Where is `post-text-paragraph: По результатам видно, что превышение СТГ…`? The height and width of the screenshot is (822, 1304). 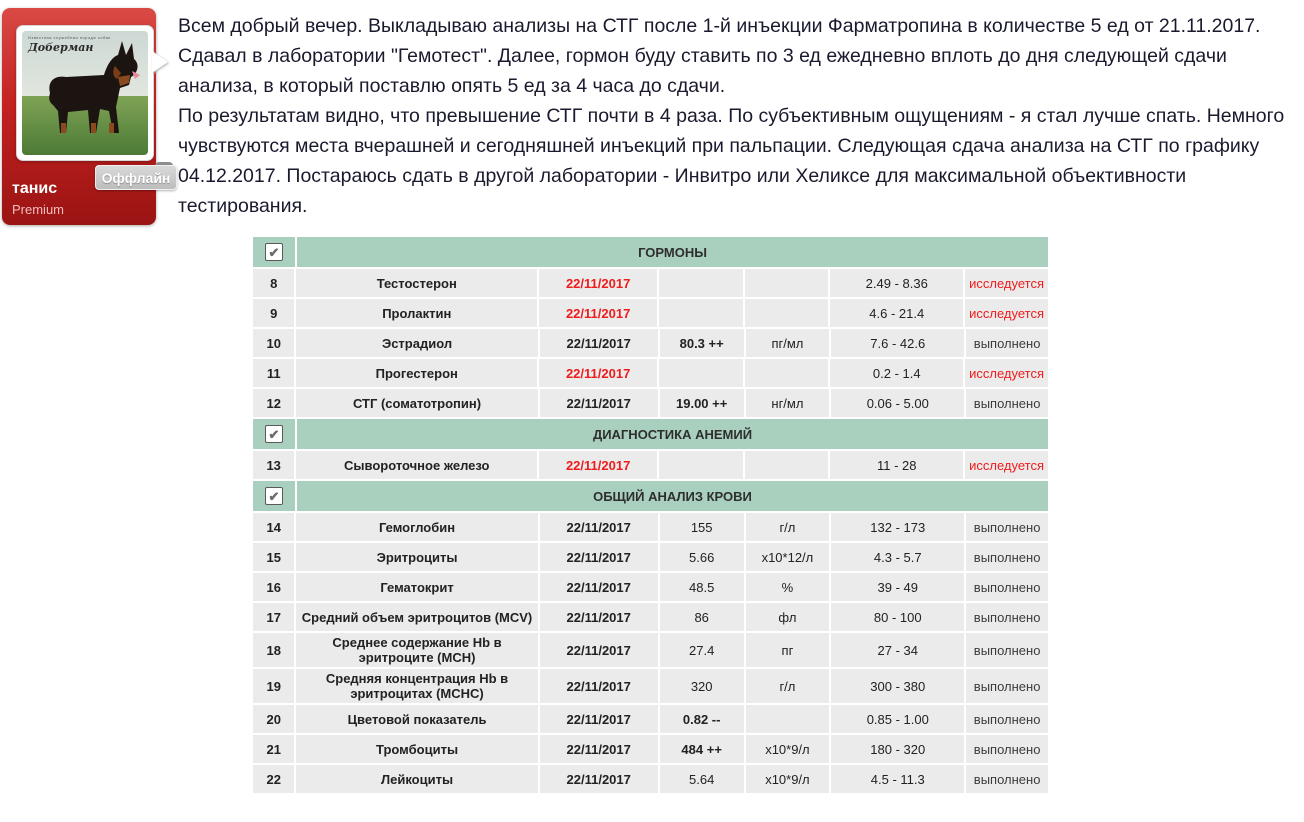
post-text-paragraph: По результатам видно, что превышение СТГ… is located at coordinates (731, 161).